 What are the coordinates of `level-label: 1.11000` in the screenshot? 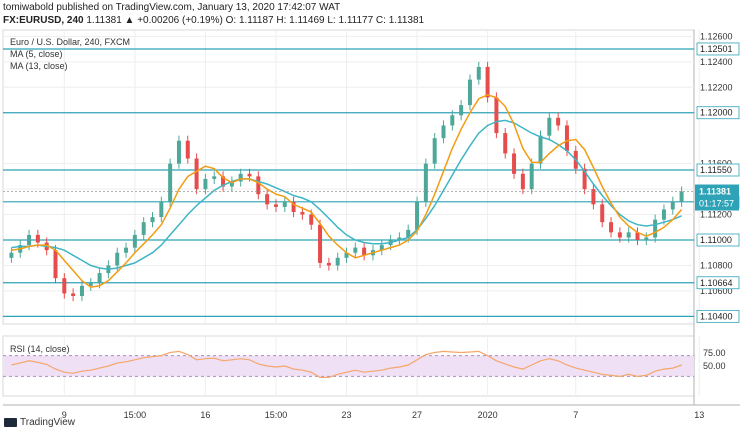 It's located at (716, 240).